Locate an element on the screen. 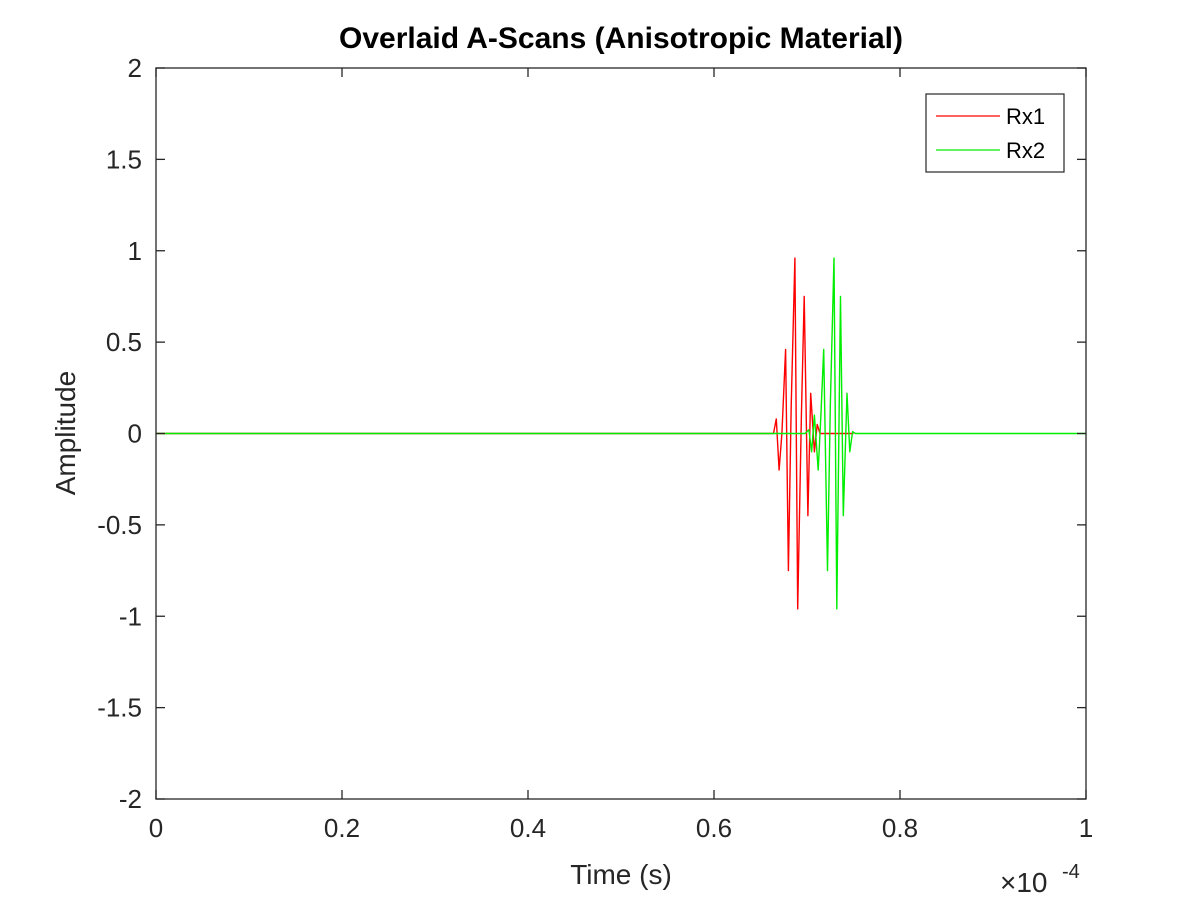 The image size is (1200, 900). x-tick-label: 0.2 is located at coordinates (342, 828).